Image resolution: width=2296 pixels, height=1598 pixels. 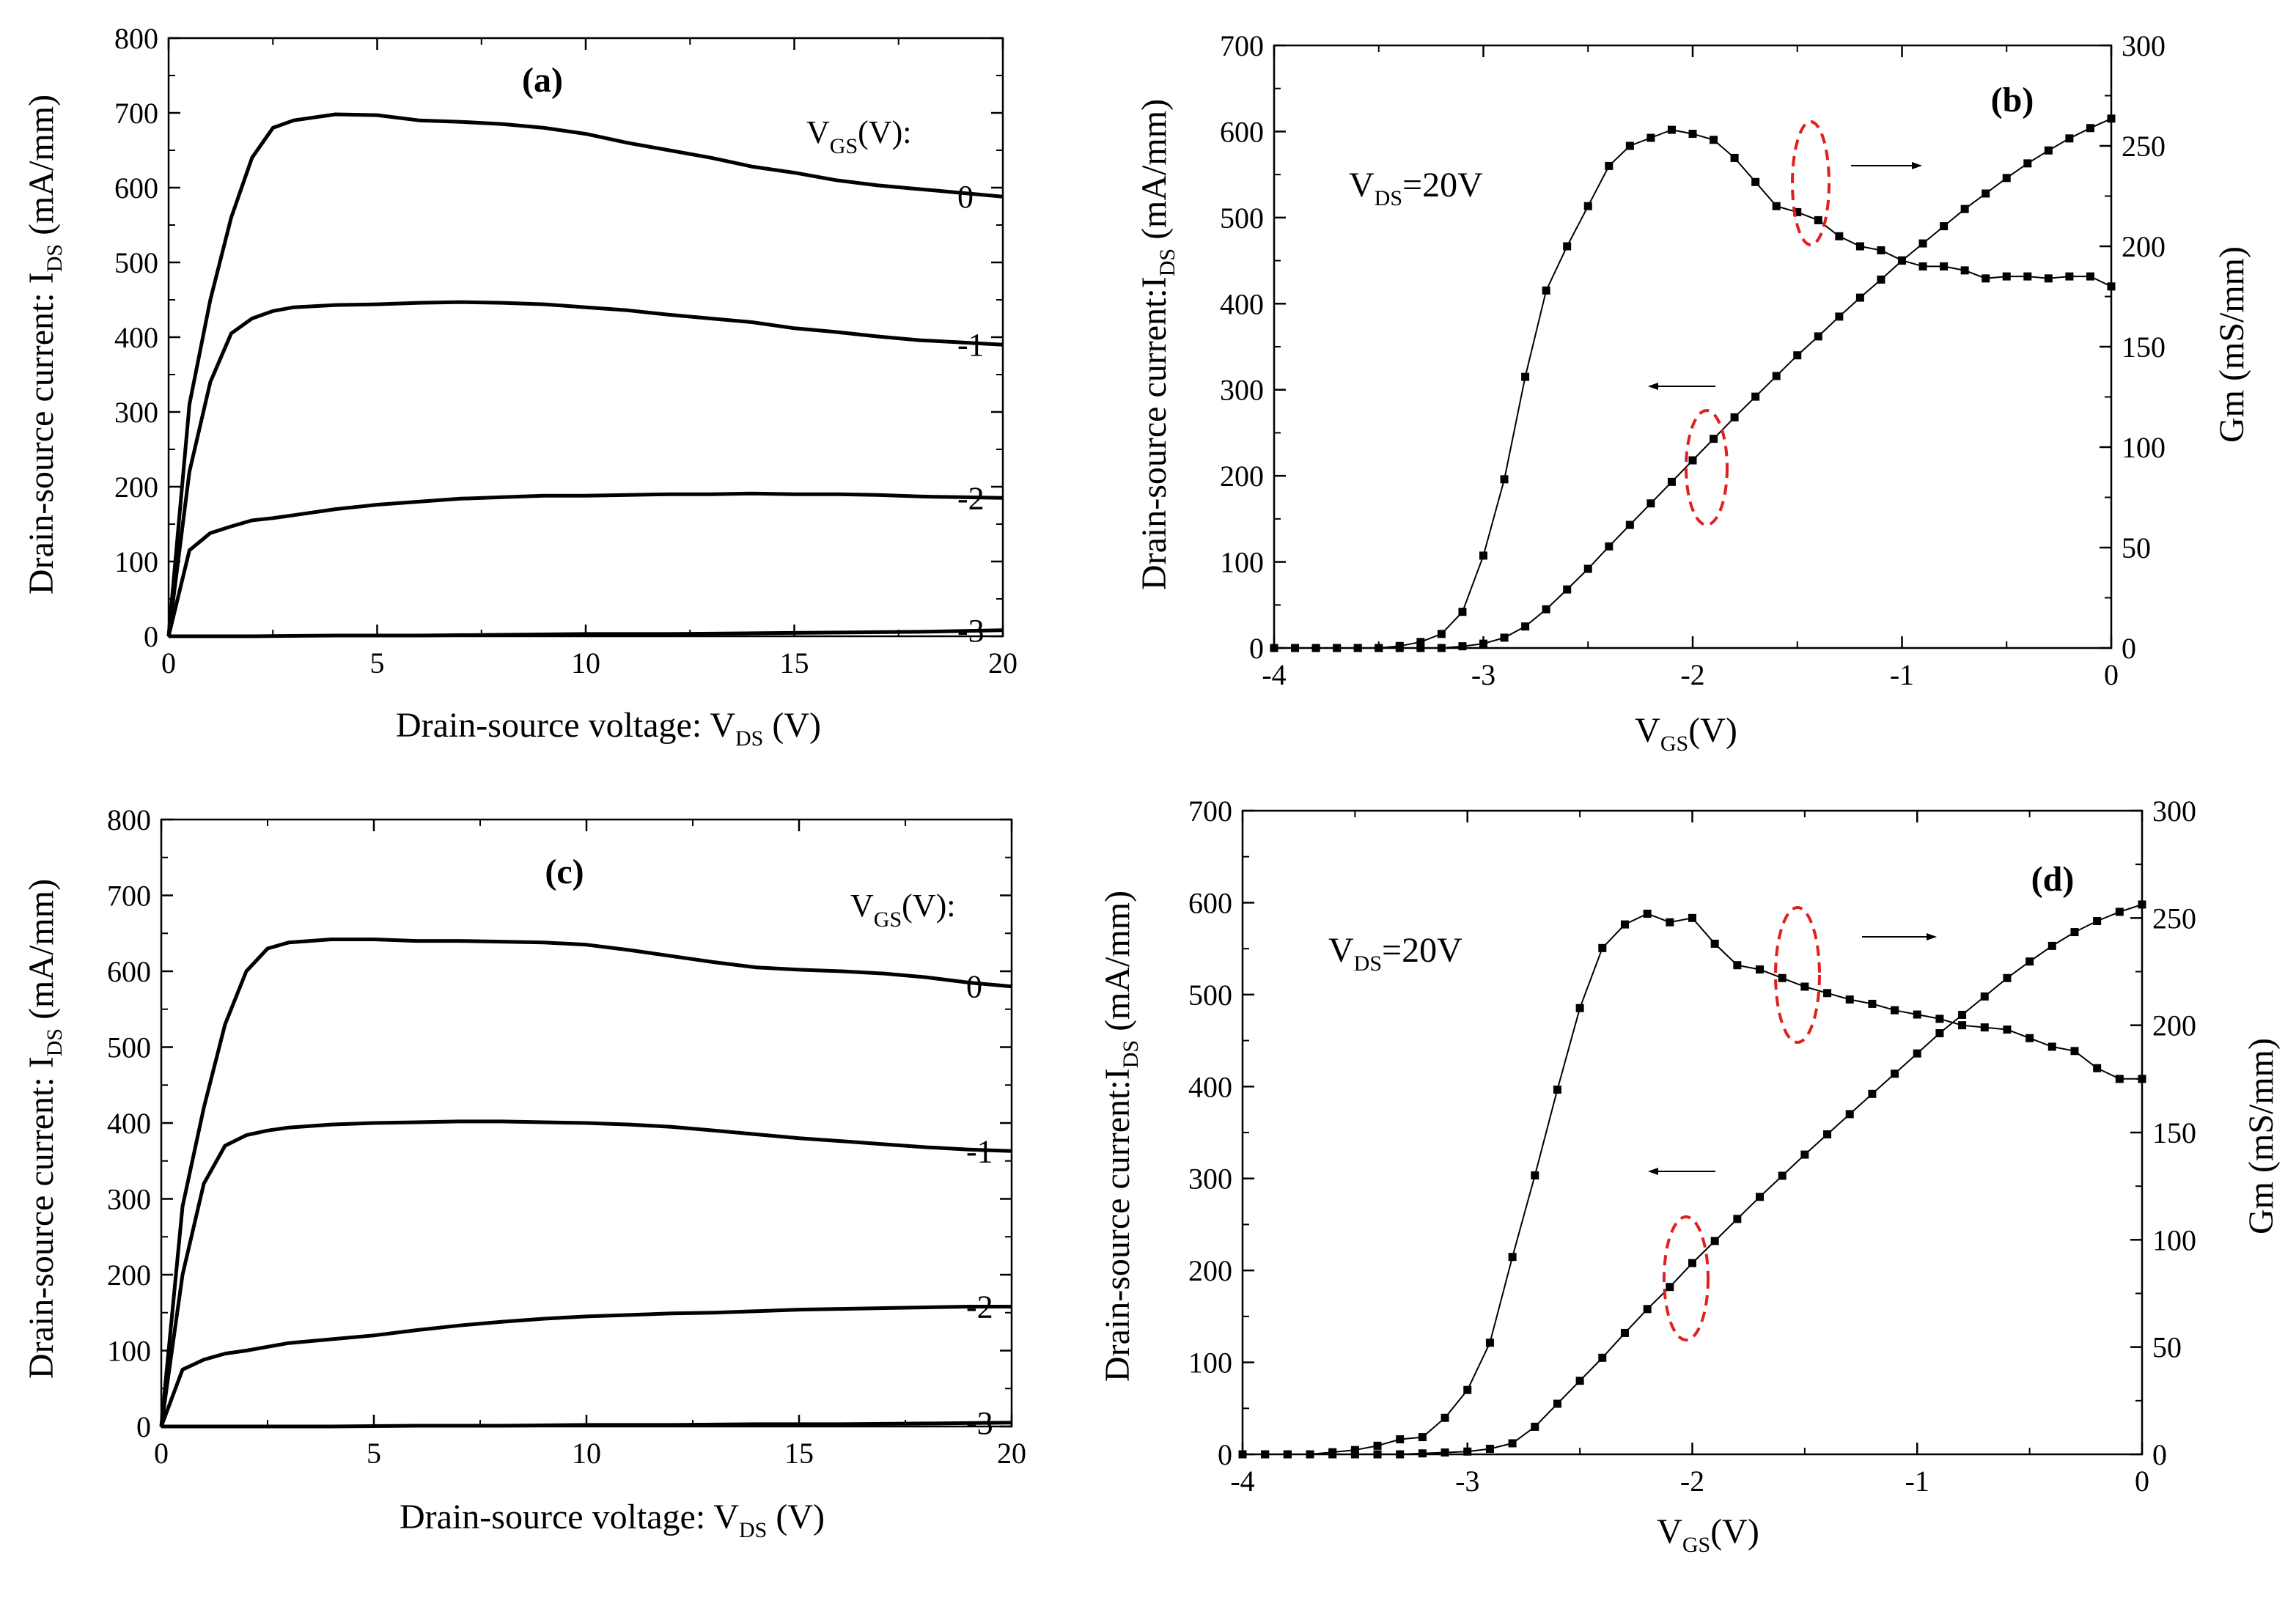 What do you see at coordinates (161, 1453) in the screenshot?
I see `panel-c-x-tick-label: 0` at bounding box center [161, 1453].